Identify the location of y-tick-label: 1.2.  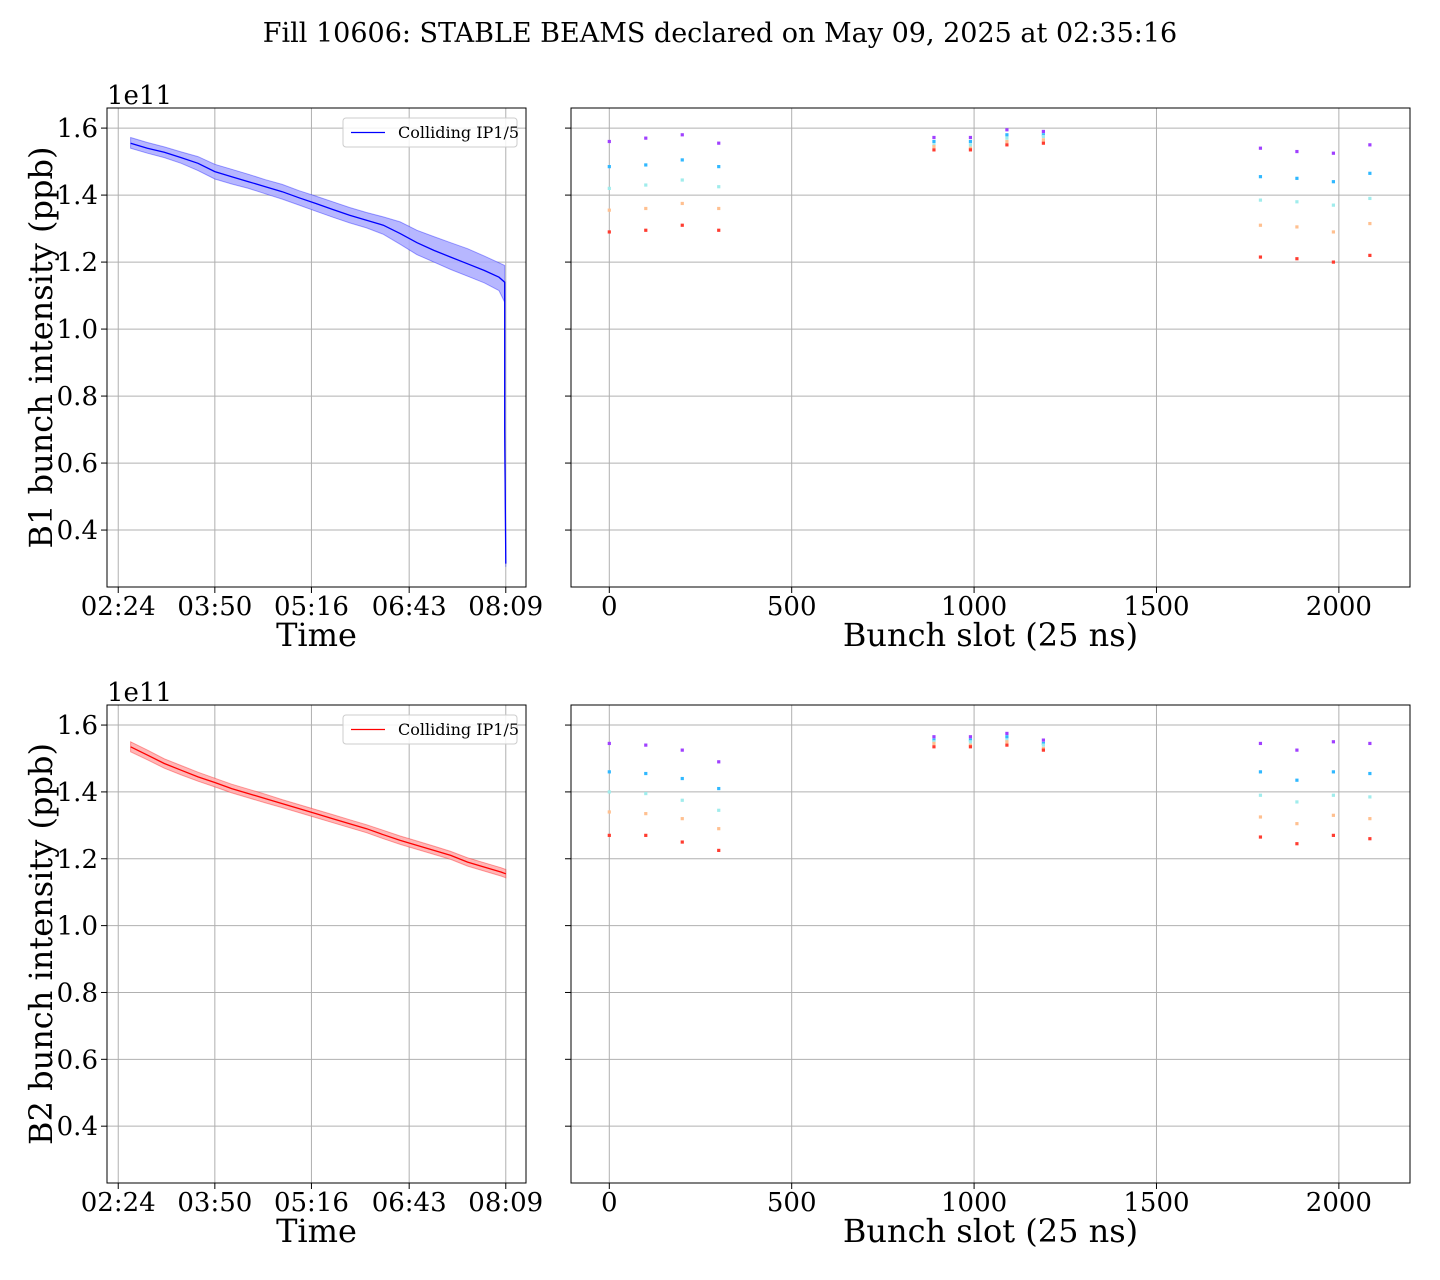
(77, 263).